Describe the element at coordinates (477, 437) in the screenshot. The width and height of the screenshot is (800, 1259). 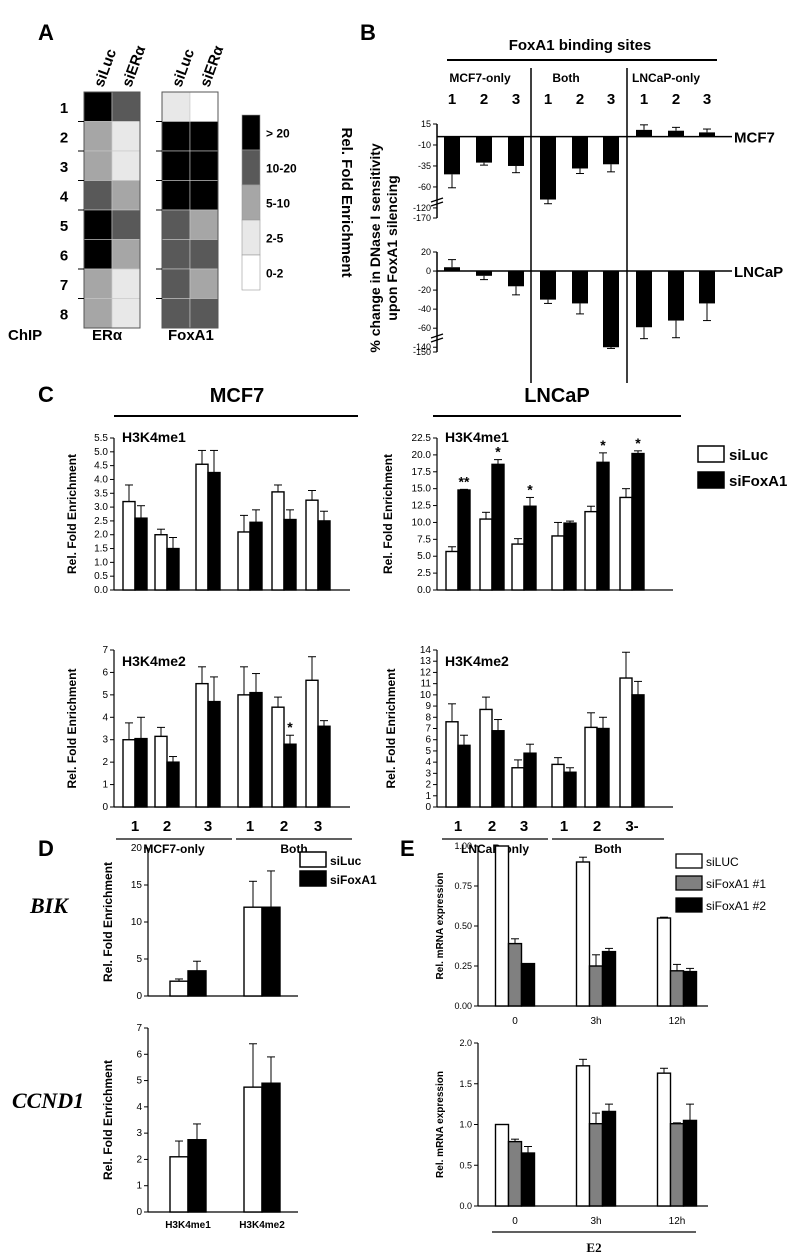
I see `histone-mark-label: H3K4me1` at that location.